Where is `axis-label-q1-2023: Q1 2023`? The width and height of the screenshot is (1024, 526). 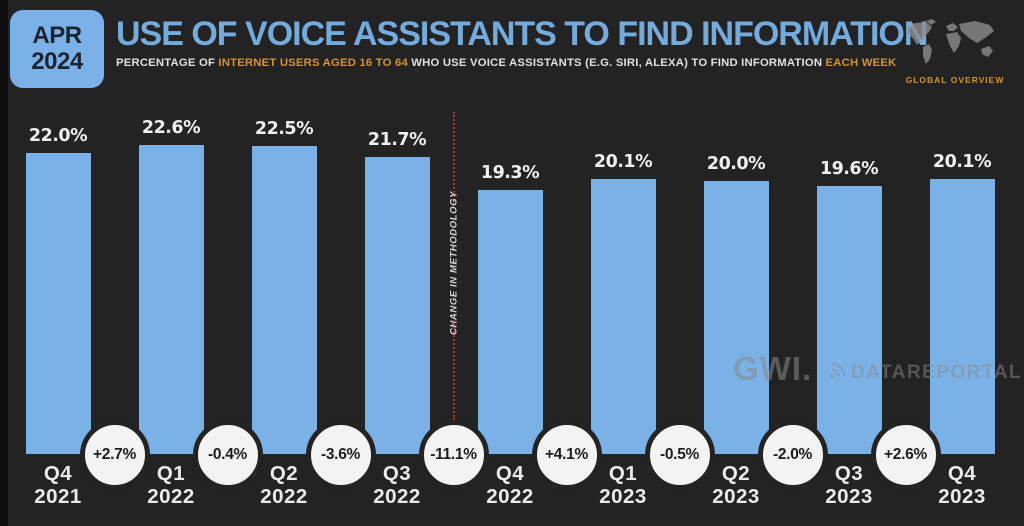 axis-label-q1-2023: Q1 2023 is located at coordinates (623, 485).